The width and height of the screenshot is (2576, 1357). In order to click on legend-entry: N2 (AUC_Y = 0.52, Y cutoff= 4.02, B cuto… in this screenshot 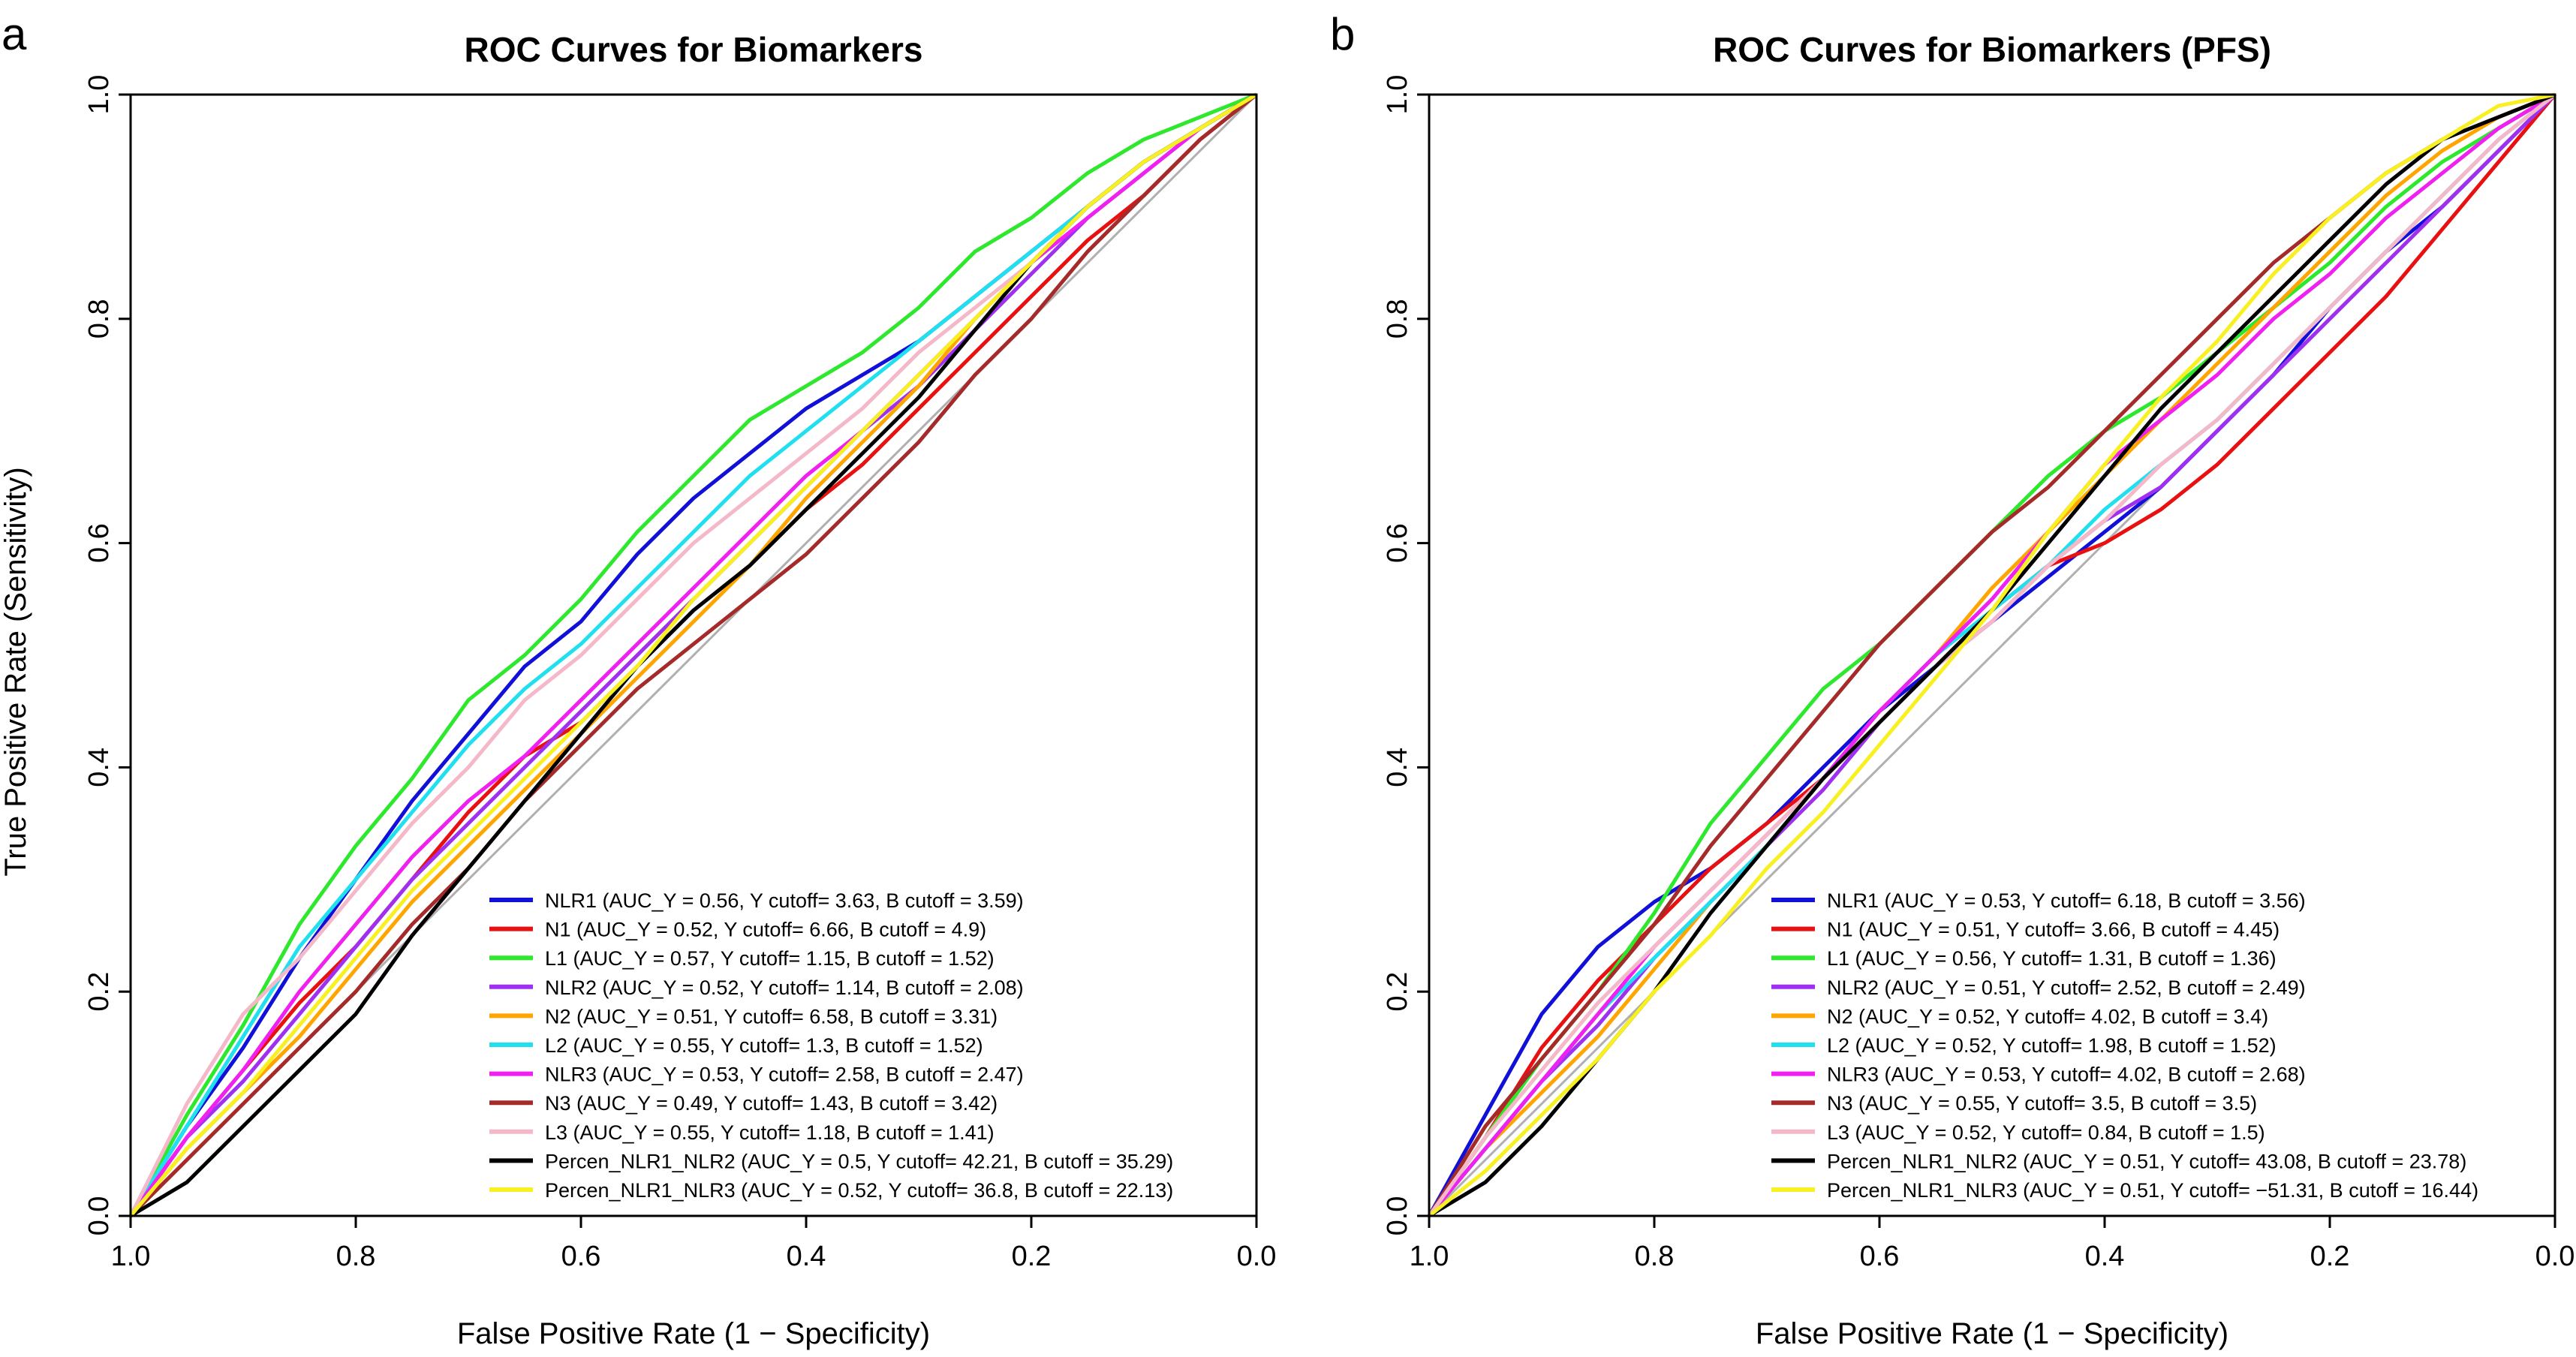, I will do `click(2047, 1016)`.